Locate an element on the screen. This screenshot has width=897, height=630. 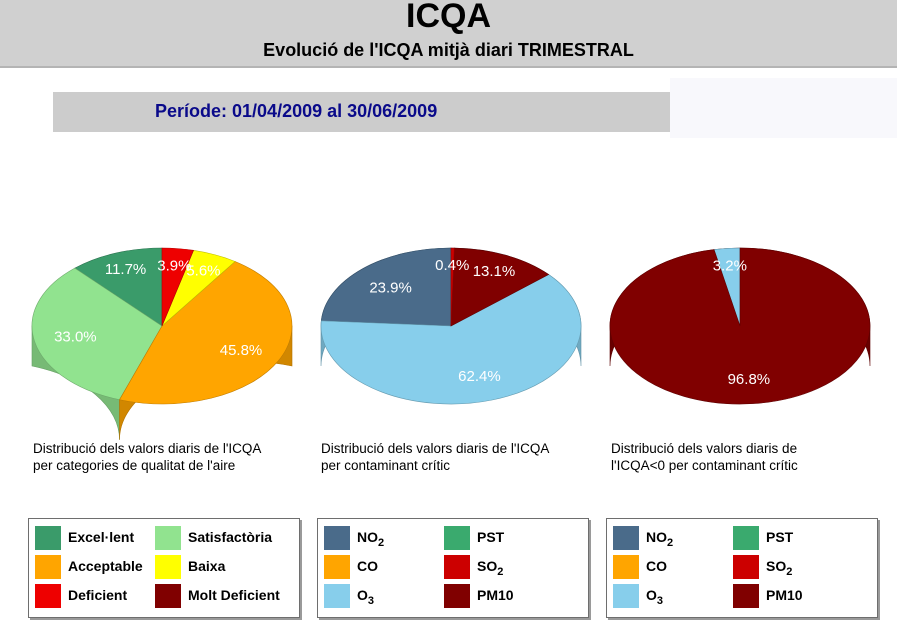
slice-deficient is located at coordinates (177, 287).